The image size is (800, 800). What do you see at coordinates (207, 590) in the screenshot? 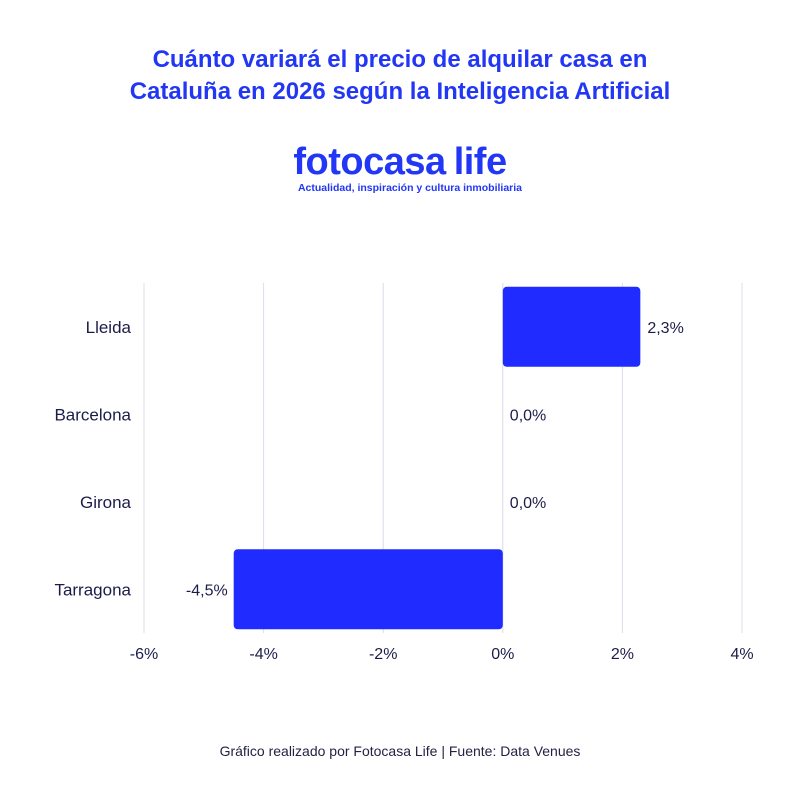
I see `value-label: -4,5%` at bounding box center [207, 590].